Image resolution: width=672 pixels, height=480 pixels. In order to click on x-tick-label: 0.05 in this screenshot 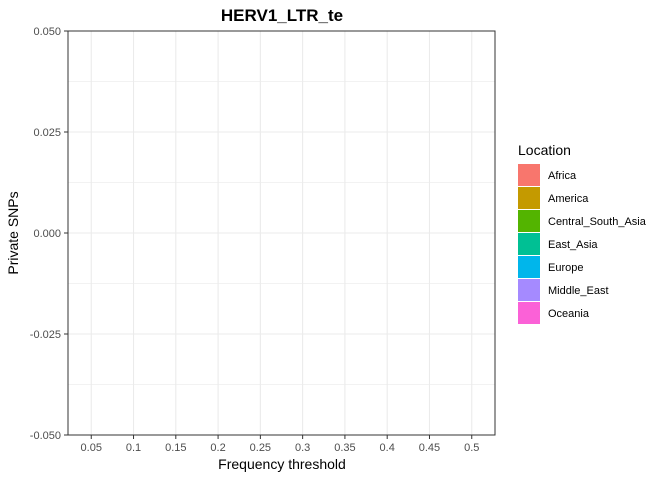, I will do `click(91, 448)`.